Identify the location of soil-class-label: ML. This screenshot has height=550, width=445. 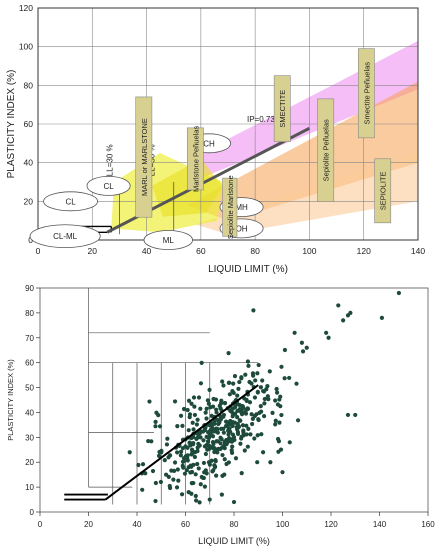
(169, 240).